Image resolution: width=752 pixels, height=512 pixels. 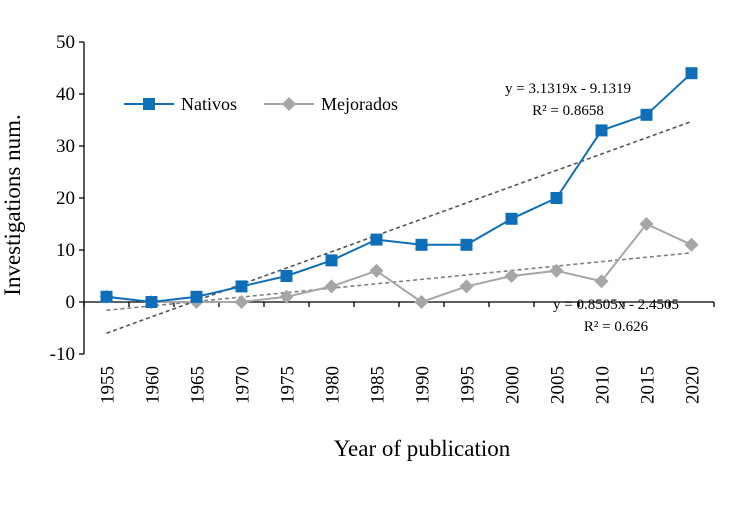 What do you see at coordinates (71, 302) in the screenshot?
I see `y-tick-label: 0` at bounding box center [71, 302].